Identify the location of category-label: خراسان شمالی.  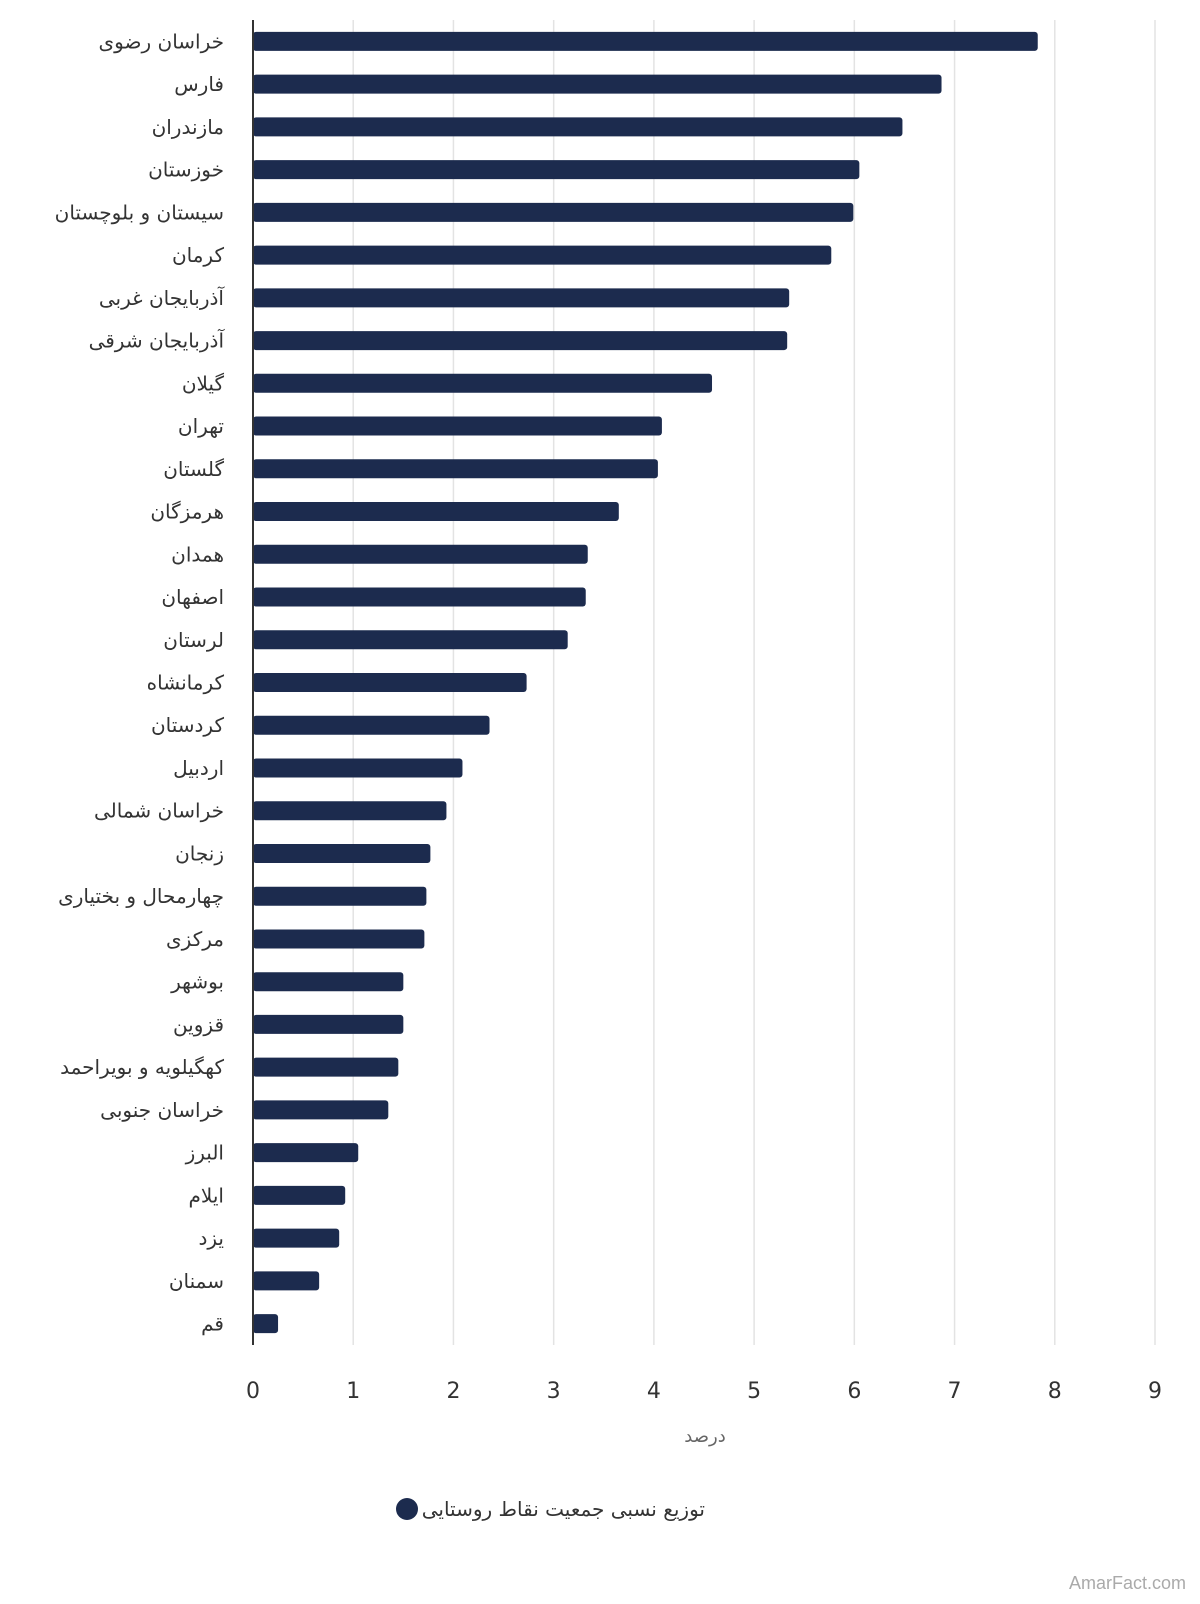
(159, 811).